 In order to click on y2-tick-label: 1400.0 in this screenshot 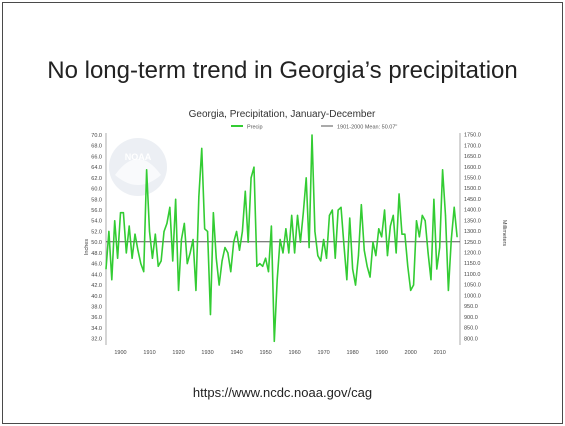, I will do `click(472, 211)`.